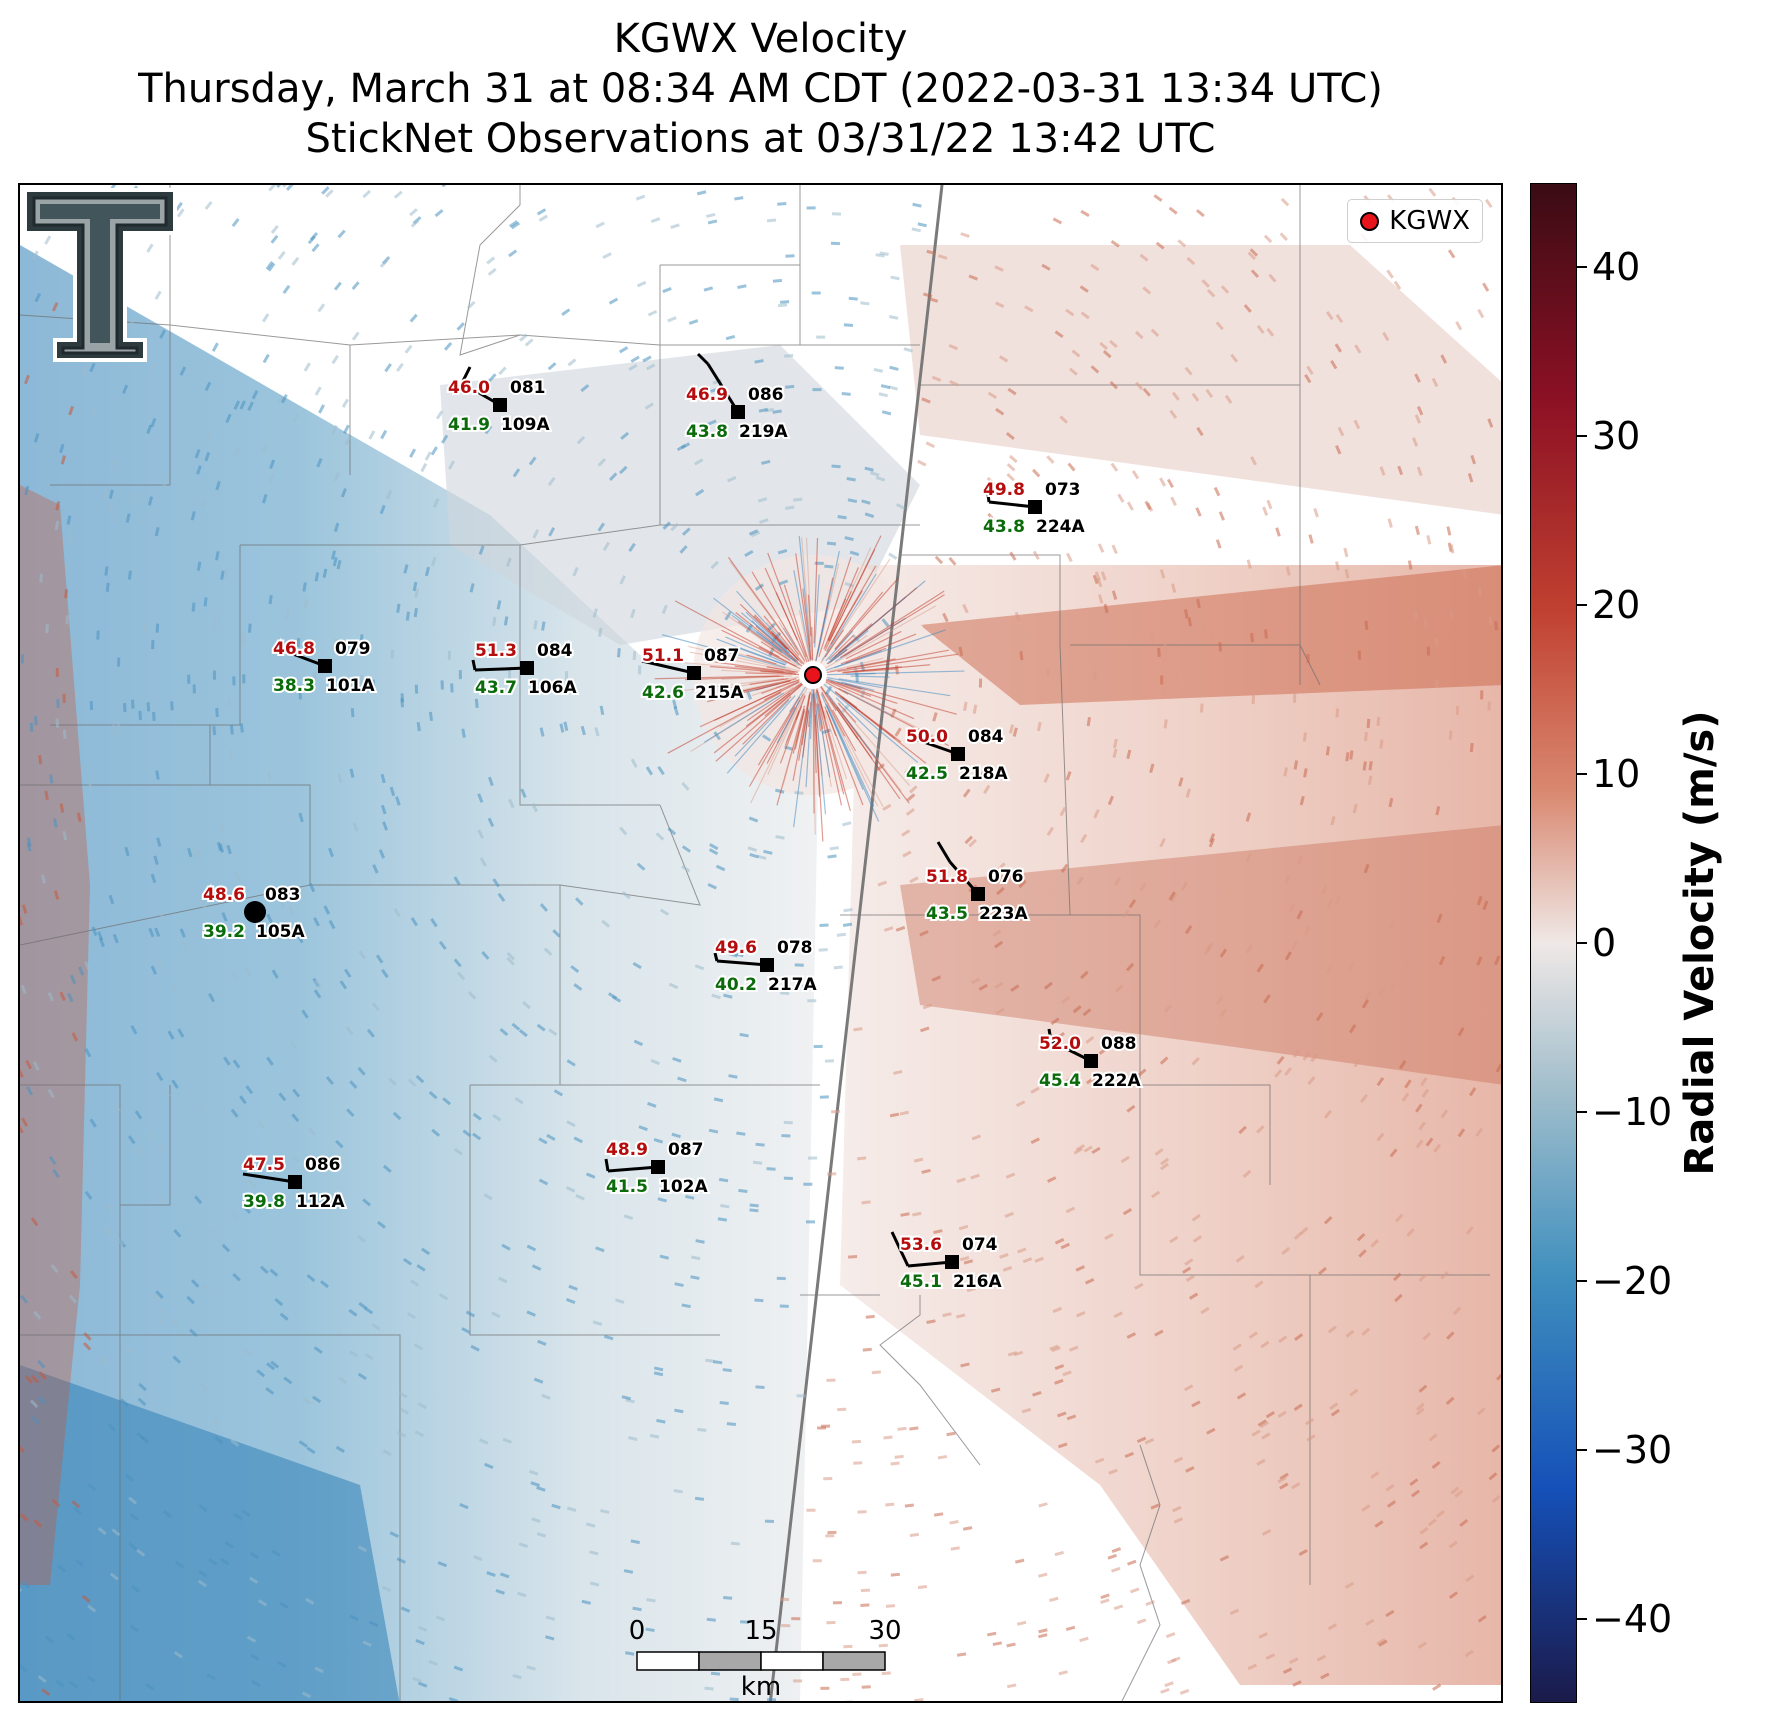 The width and height of the screenshot is (1773, 1716). What do you see at coordinates (927, 774) in the screenshot?
I see `station-dewpoint: 42.5` at bounding box center [927, 774].